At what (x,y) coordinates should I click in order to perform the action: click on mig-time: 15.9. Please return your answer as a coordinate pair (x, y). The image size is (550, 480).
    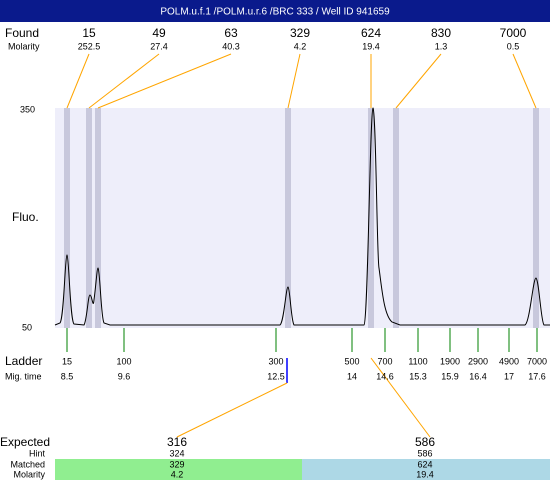
    Looking at the image, I should click on (450, 376).